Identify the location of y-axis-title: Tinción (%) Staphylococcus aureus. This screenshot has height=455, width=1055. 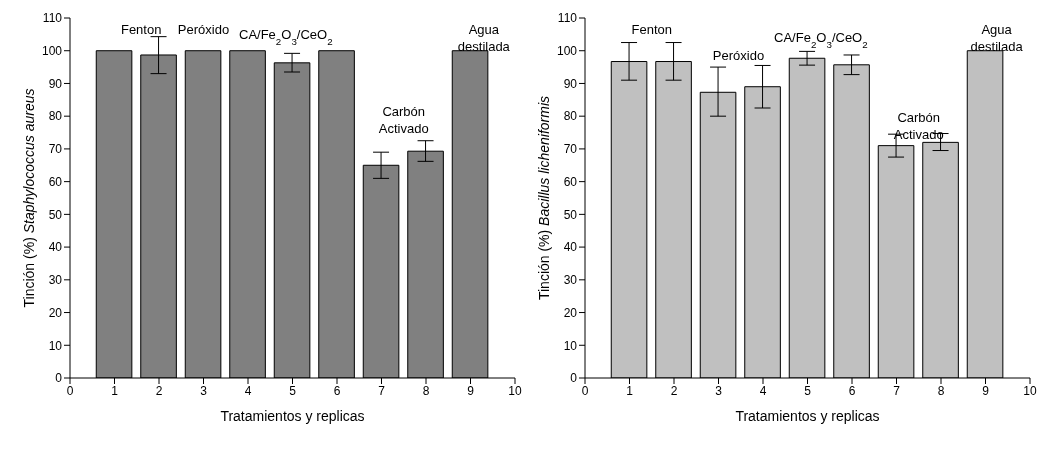
(29, 198).